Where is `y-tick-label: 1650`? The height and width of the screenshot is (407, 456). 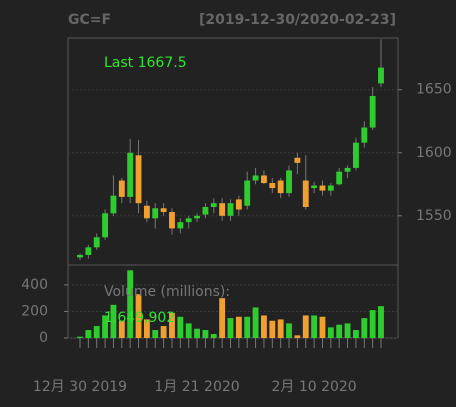 y-tick-label: 1650 is located at coordinates (434, 90).